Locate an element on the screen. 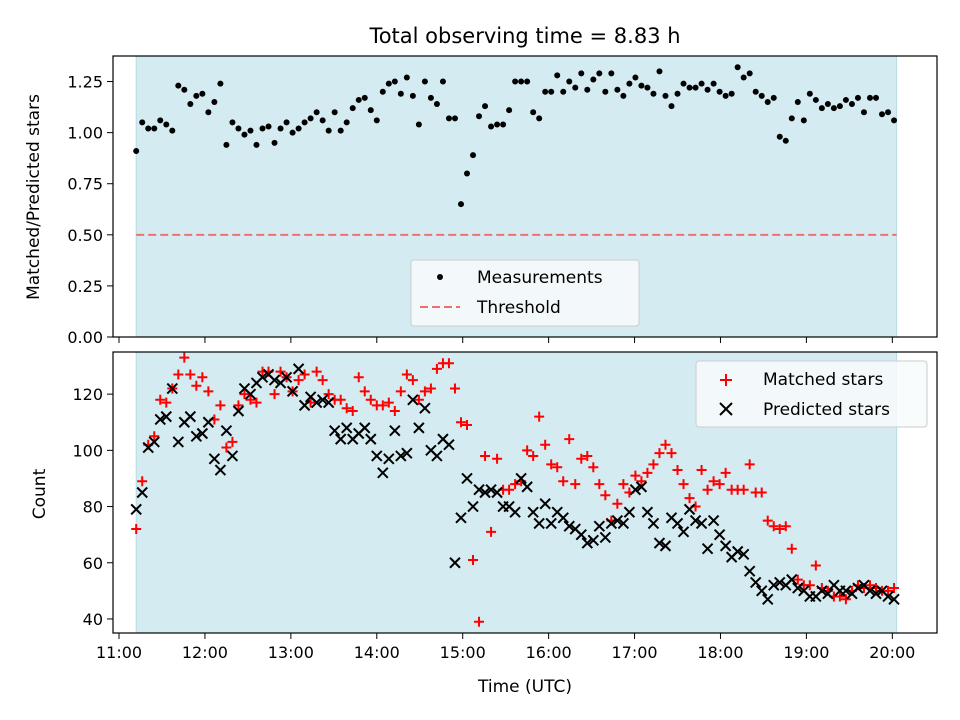  y-tick-label: 80 is located at coordinates (93, 507).